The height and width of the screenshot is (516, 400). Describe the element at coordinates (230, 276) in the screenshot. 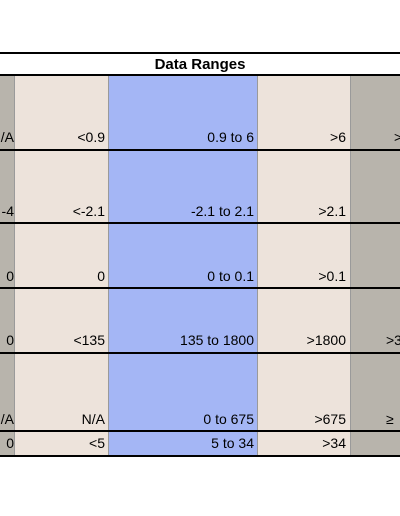

I see `table-cell: 0 to 0.1` at that location.